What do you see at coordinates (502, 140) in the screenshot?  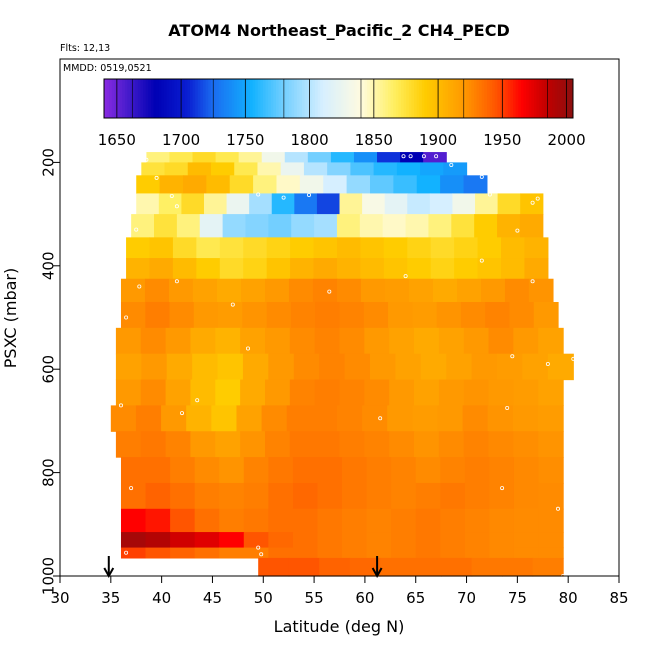 I see `colorbar-tick-label: 1950` at bounding box center [502, 140].